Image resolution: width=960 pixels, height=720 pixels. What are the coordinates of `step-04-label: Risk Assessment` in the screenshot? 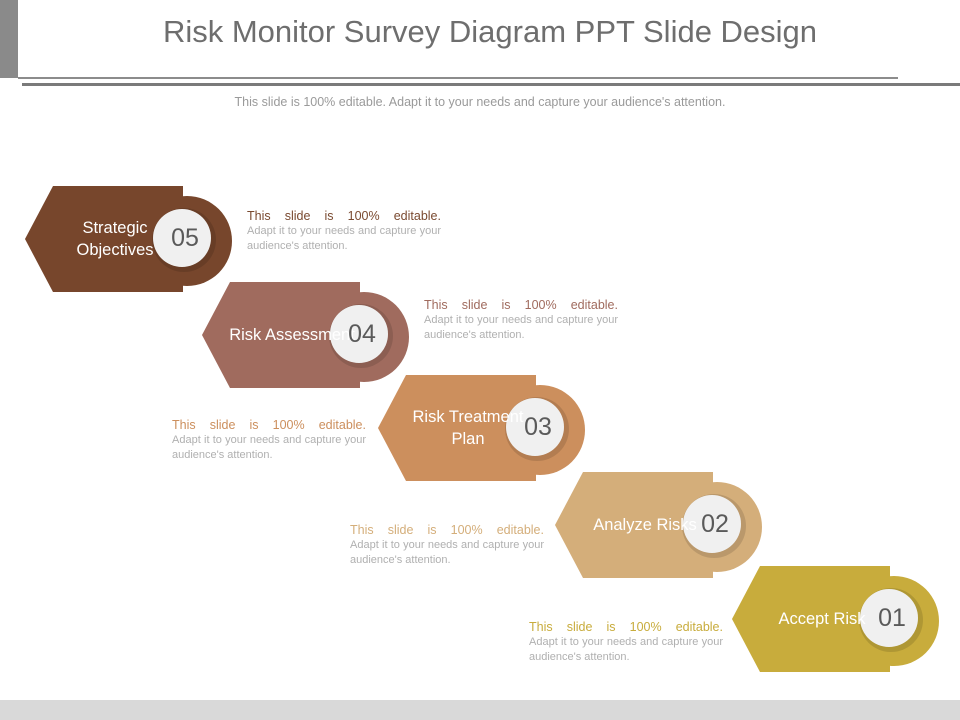 It's located at (292, 335).